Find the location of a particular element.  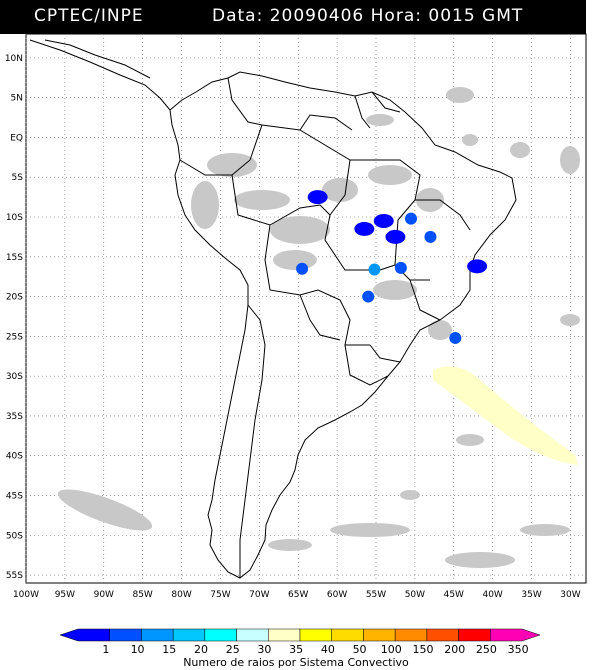

legend-label: 100 is located at coordinates (391, 649).